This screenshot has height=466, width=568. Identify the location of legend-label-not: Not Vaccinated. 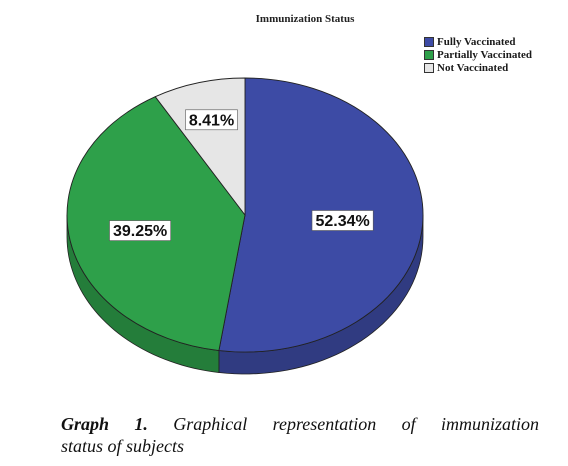
(473, 67).